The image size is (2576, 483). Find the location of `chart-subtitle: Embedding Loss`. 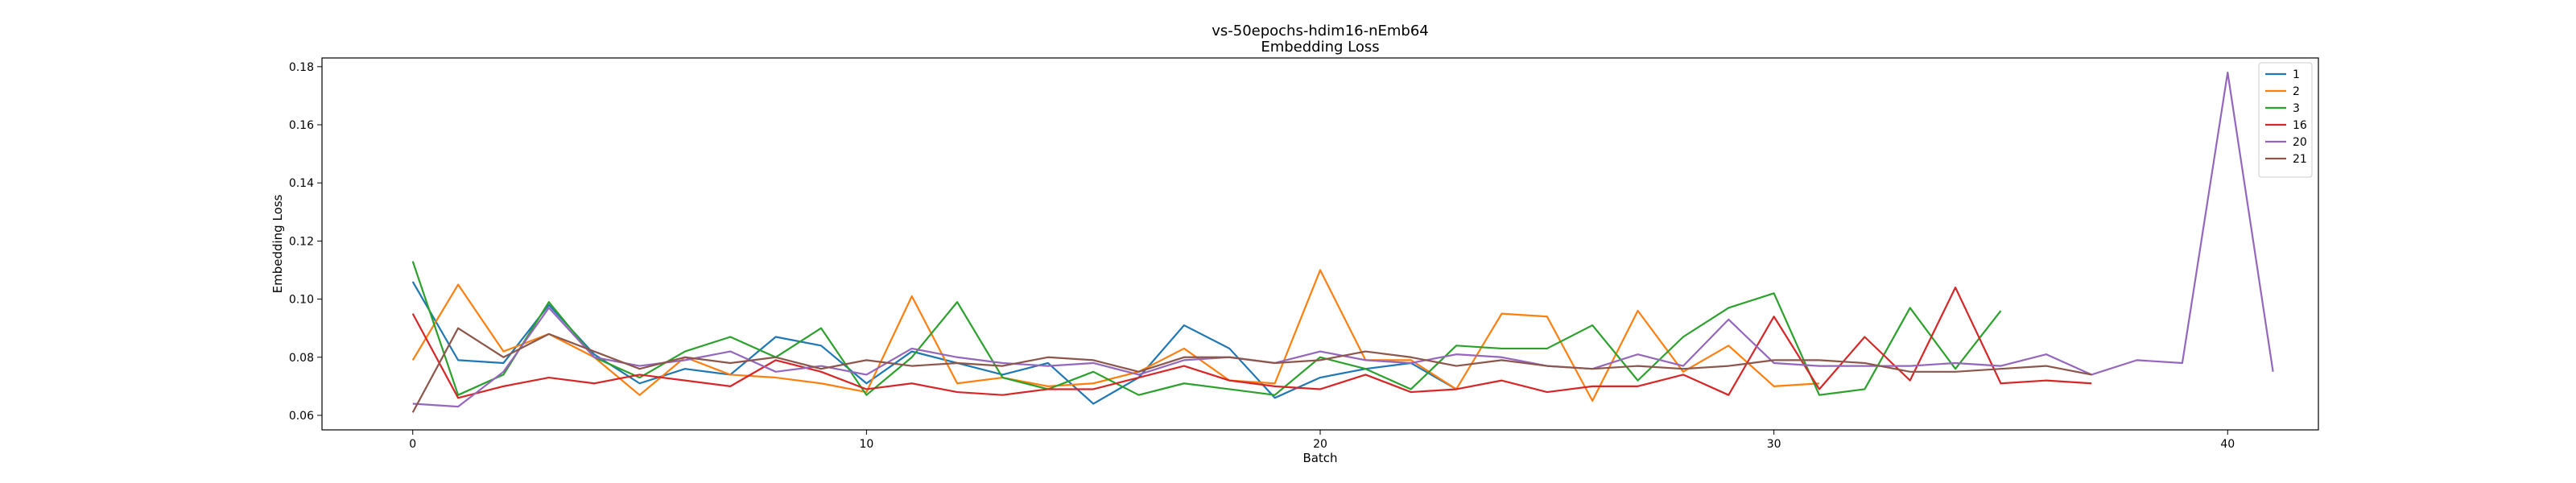

chart-subtitle: Embedding Loss is located at coordinates (1320, 47).